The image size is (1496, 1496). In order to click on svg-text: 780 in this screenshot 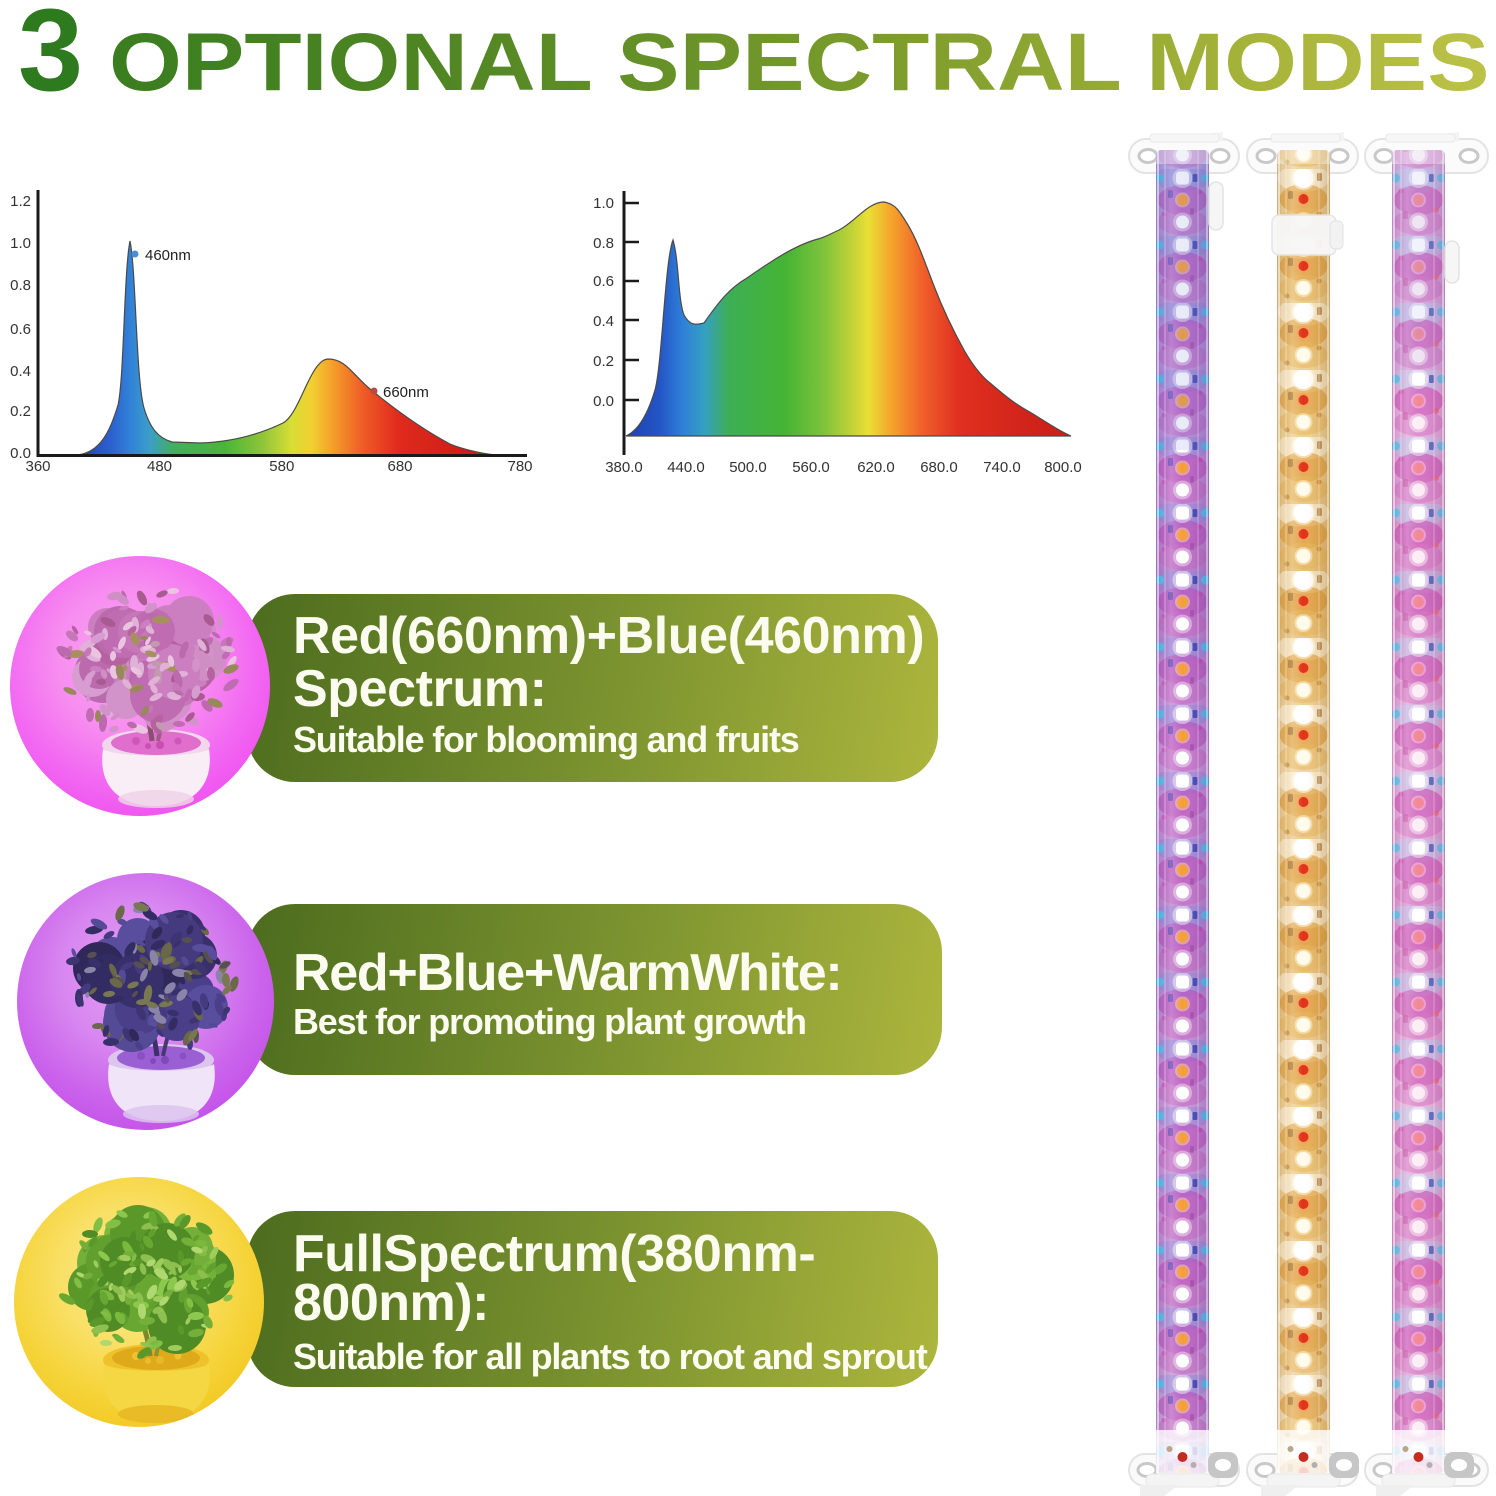, I will do `click(519, 466)`.